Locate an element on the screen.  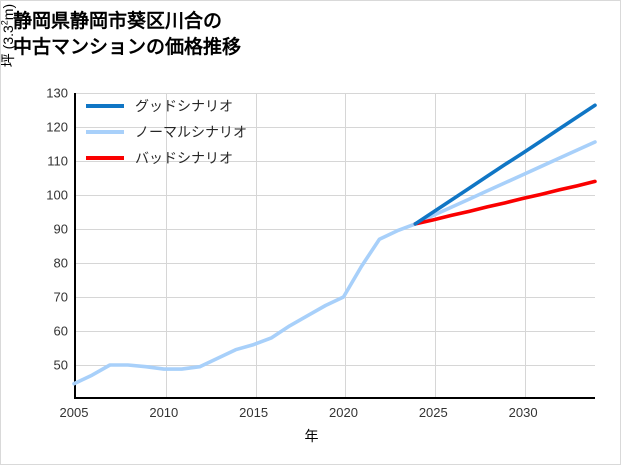
y-axis-tick-label: 100 is located at coordinates (57, 195).